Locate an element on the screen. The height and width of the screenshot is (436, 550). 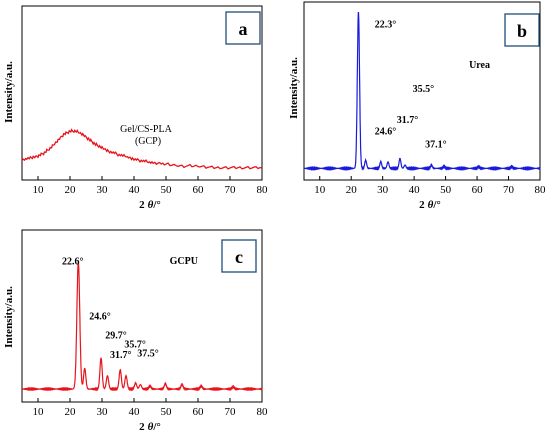
panel-badge-b is located at coordinates (522, 30).